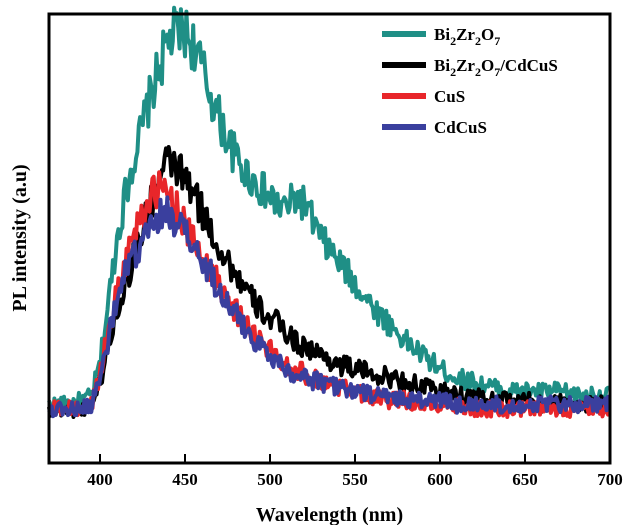 This screenshot has height=525, width=630. Describe the element at coordinates (610, 479) in the screenshot. I see `x-tick-label: 700` at that location.